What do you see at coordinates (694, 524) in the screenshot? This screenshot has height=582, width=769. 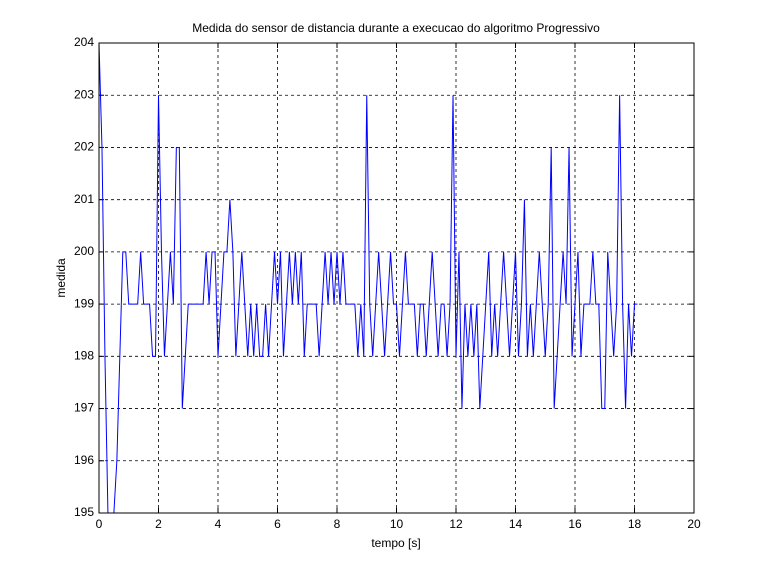 I see `x-tick-label: 20` at bounding box center [694, 524].